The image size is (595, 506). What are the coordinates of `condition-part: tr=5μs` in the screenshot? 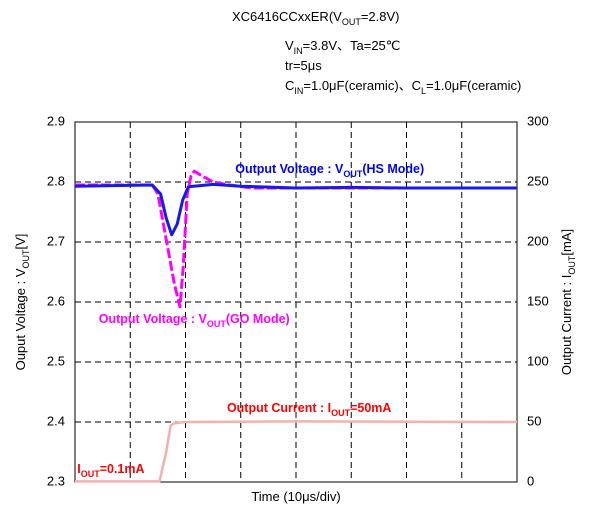 It's located at (303, 65).